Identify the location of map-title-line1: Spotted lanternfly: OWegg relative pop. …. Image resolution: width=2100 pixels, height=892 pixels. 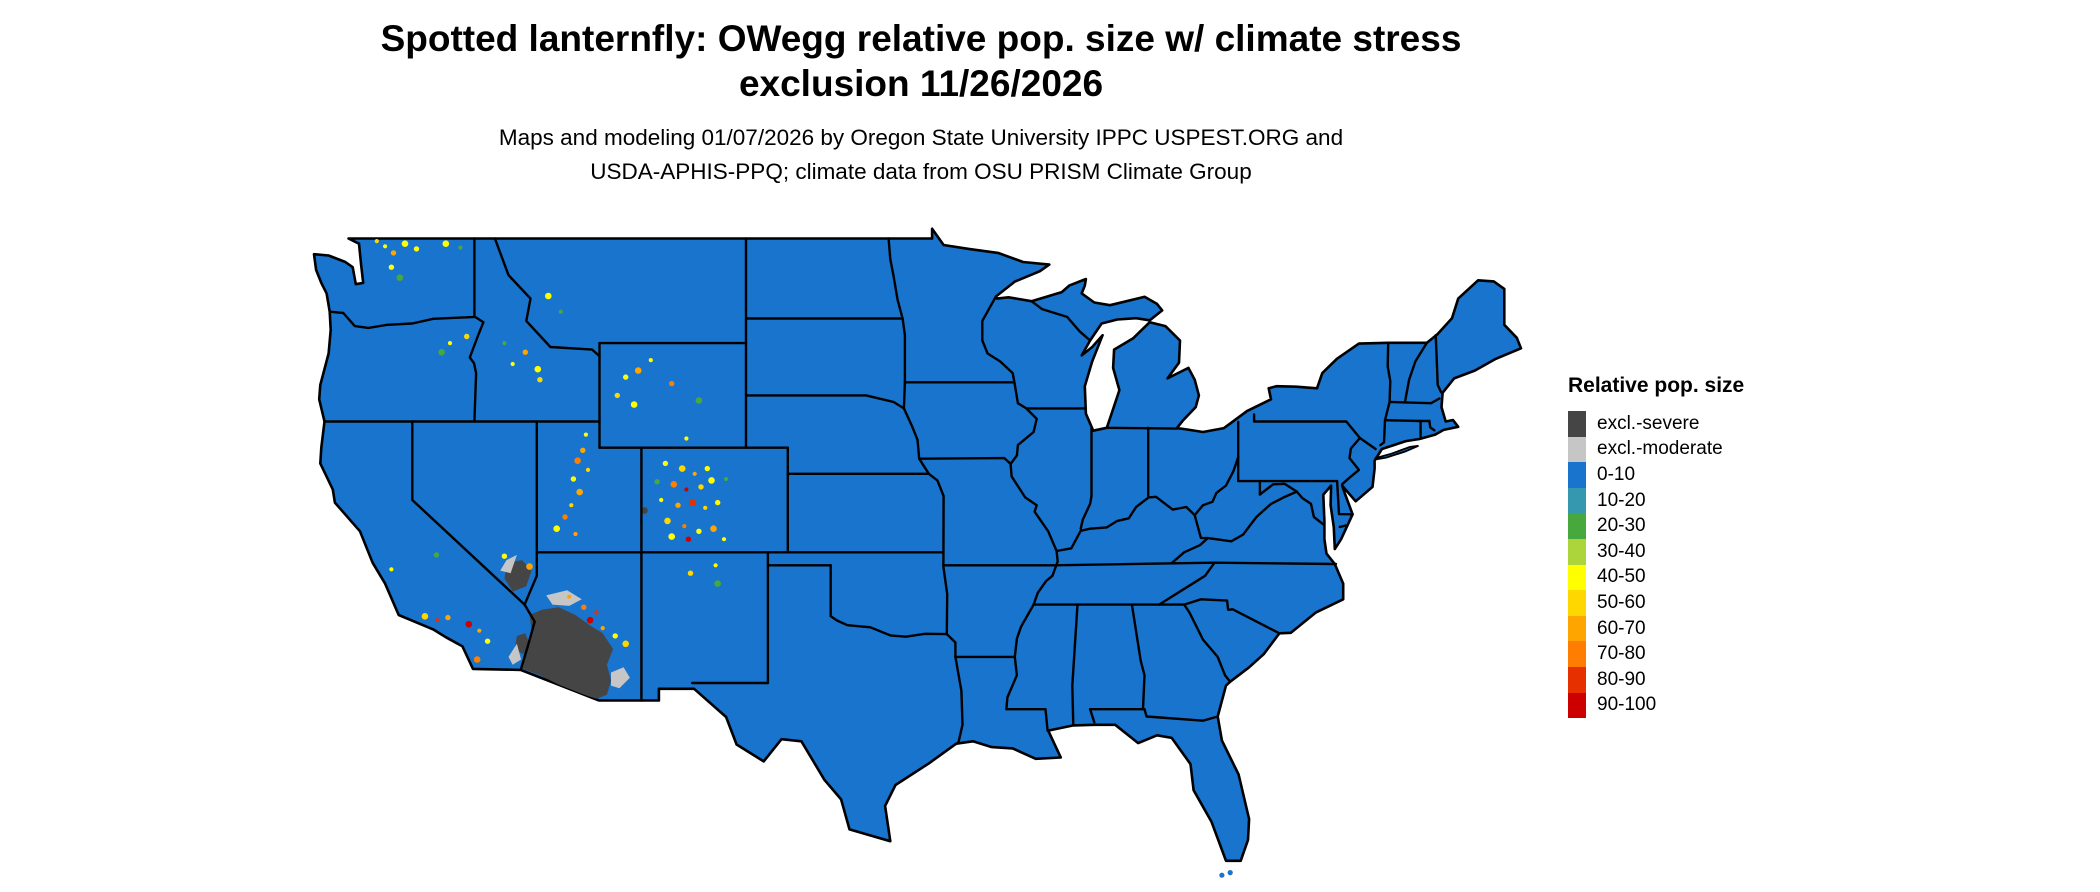
(921, 38).